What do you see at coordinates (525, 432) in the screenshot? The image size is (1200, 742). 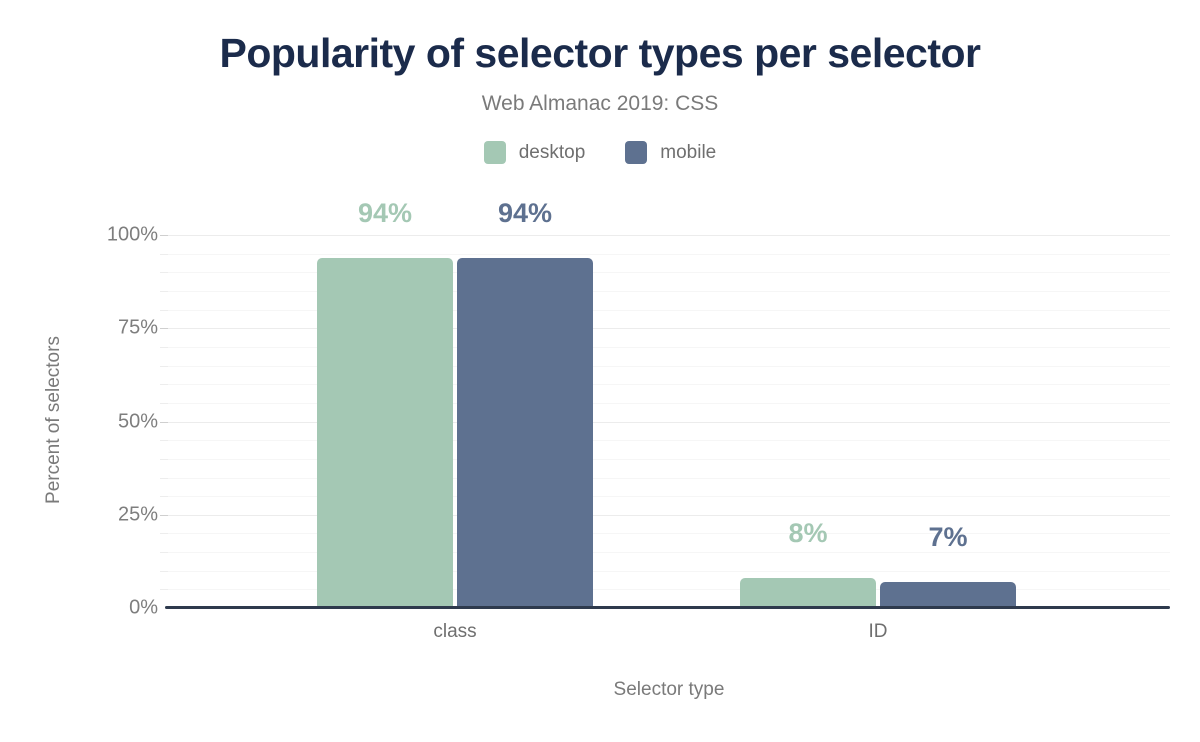 I see `bar-mobile-class` at bounding box center [525, 432].